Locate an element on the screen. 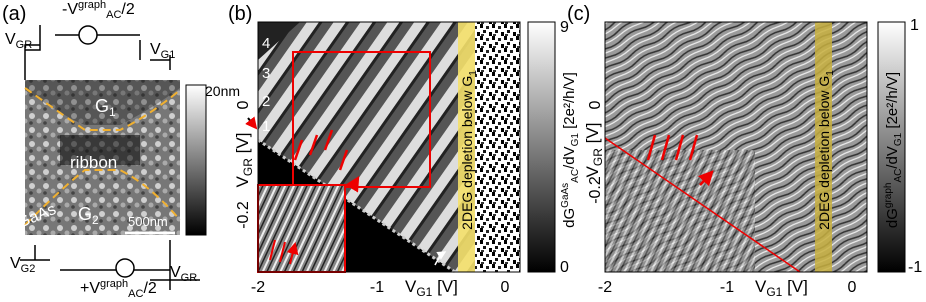 The image size is (926, 302). text-part: 3 is located at coordinates (266, 73).